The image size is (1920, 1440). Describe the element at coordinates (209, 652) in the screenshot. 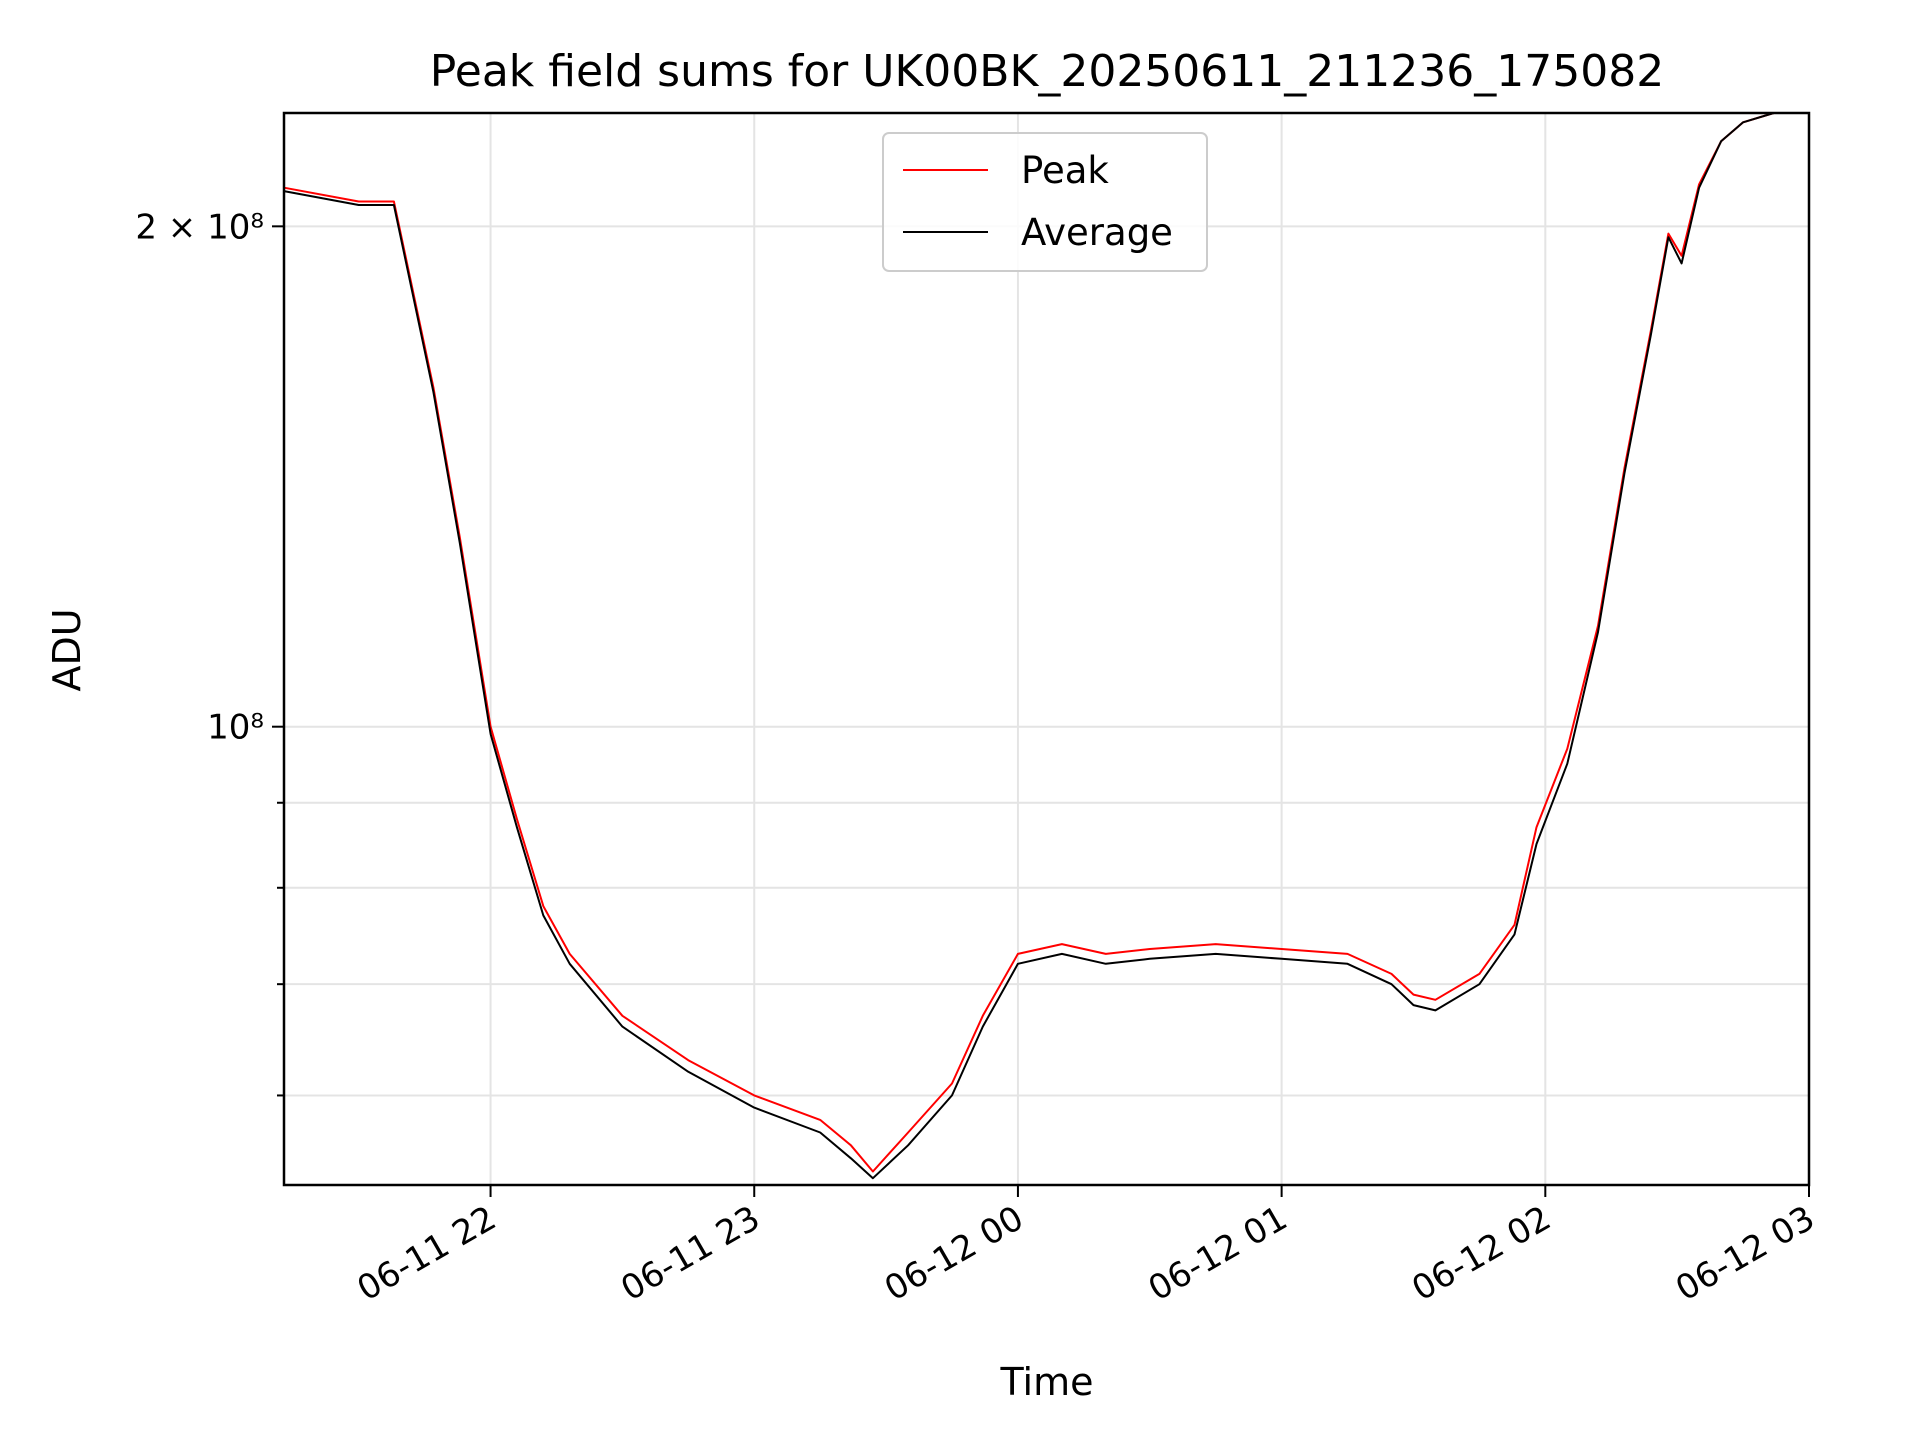

I see `y-axis: 2 × 10⁸ 10⁸` at that location.